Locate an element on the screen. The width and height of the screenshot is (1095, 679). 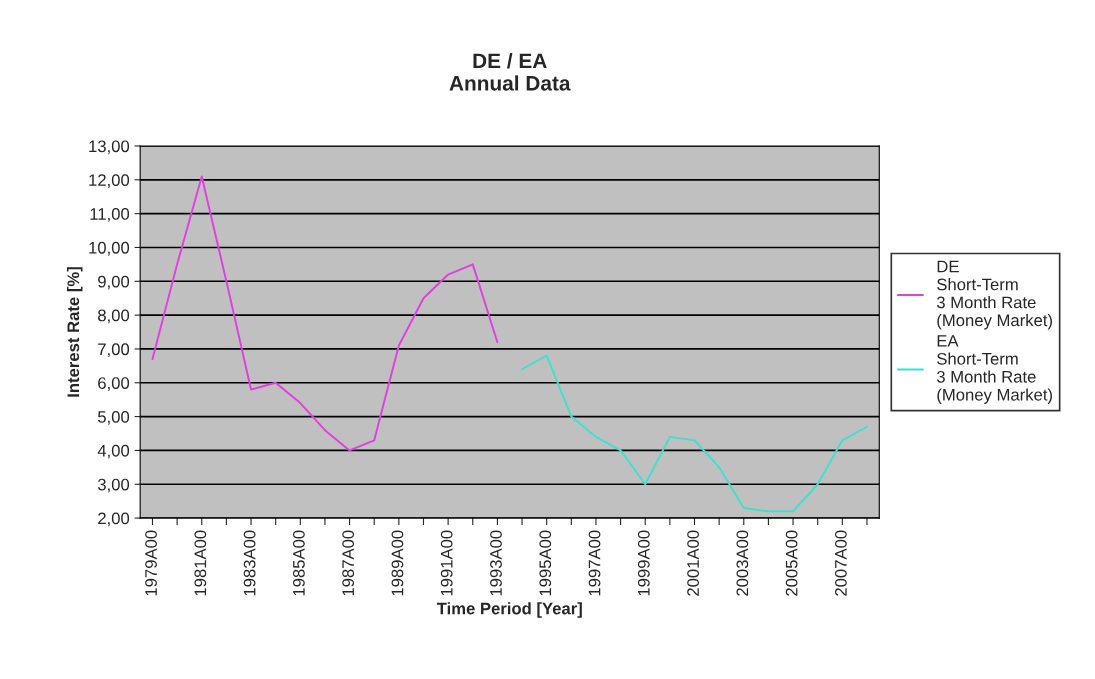
legend-label: DE Short-Term 3 Month Rate (Money Market) is located at coordinates (994, 295).